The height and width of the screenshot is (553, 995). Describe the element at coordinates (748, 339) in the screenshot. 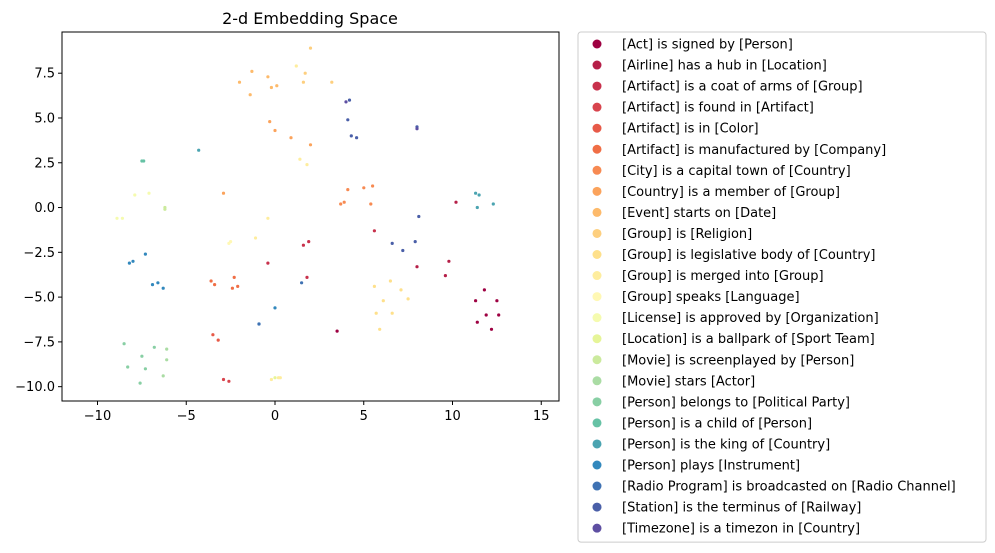

I see `legend-label: [Location] is a ballpark of [Sport Team]` at that location.